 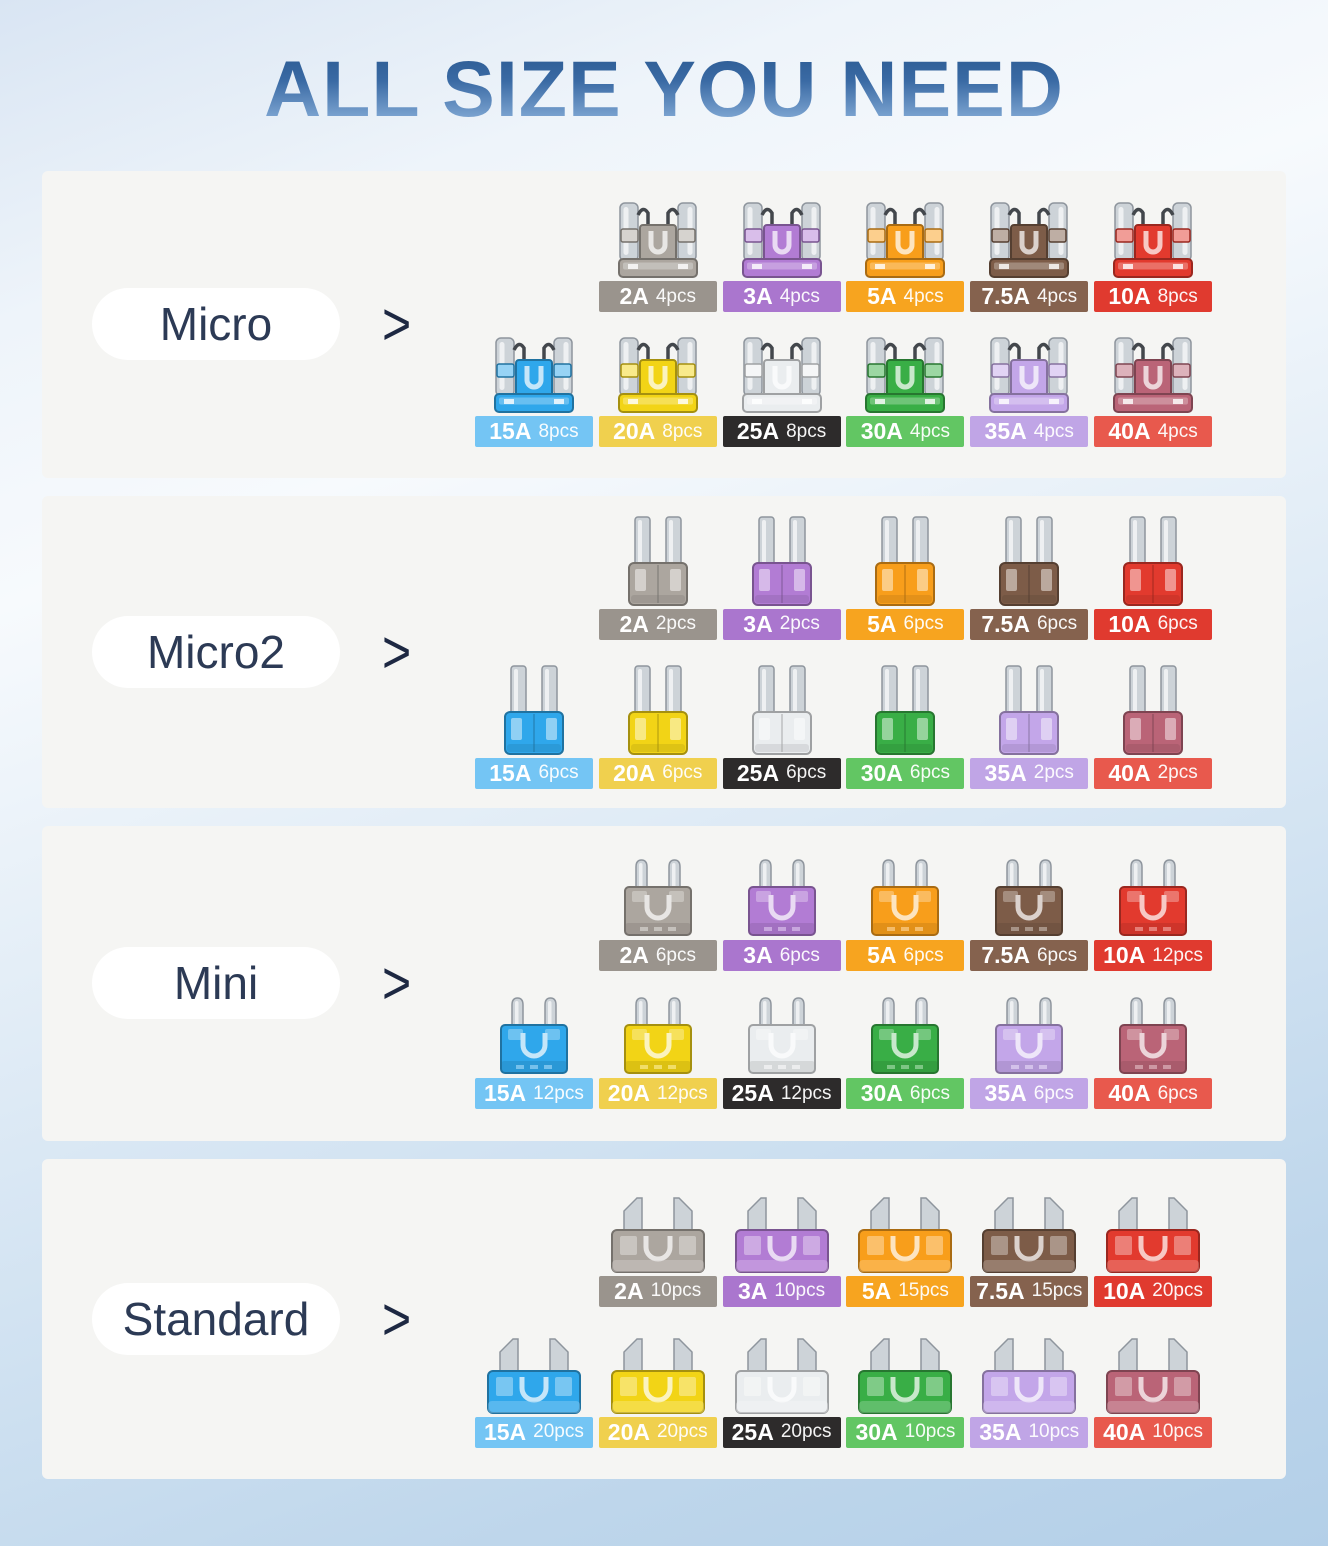 What do you see at coordinates (1029, 257) in the screenshot?
I see `fuse-item-7_5a: 7.5A 4pcs` at bounding box center [1029, 257].